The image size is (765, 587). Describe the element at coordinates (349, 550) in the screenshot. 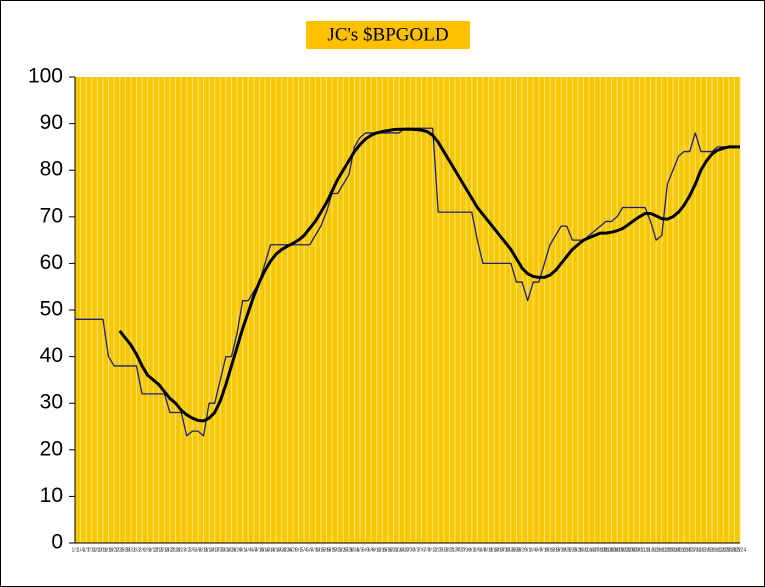

I see `x-tick-label: 5/28` at that location.